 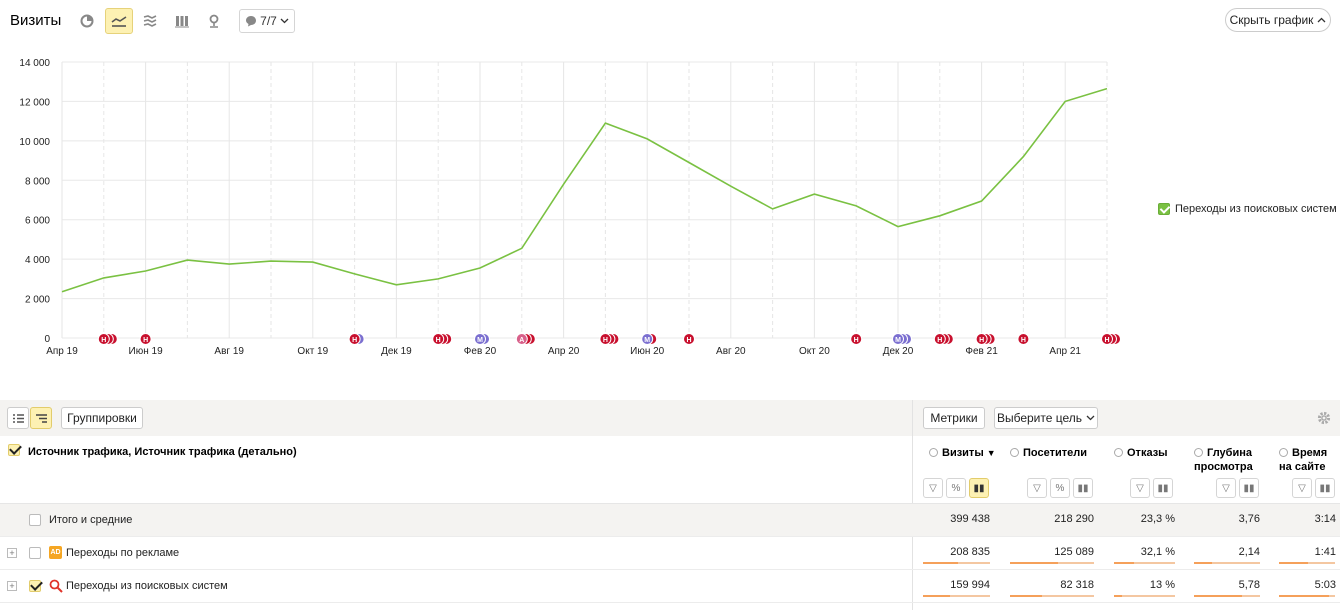 I want to click on map-button, so click(x=214, y=21).